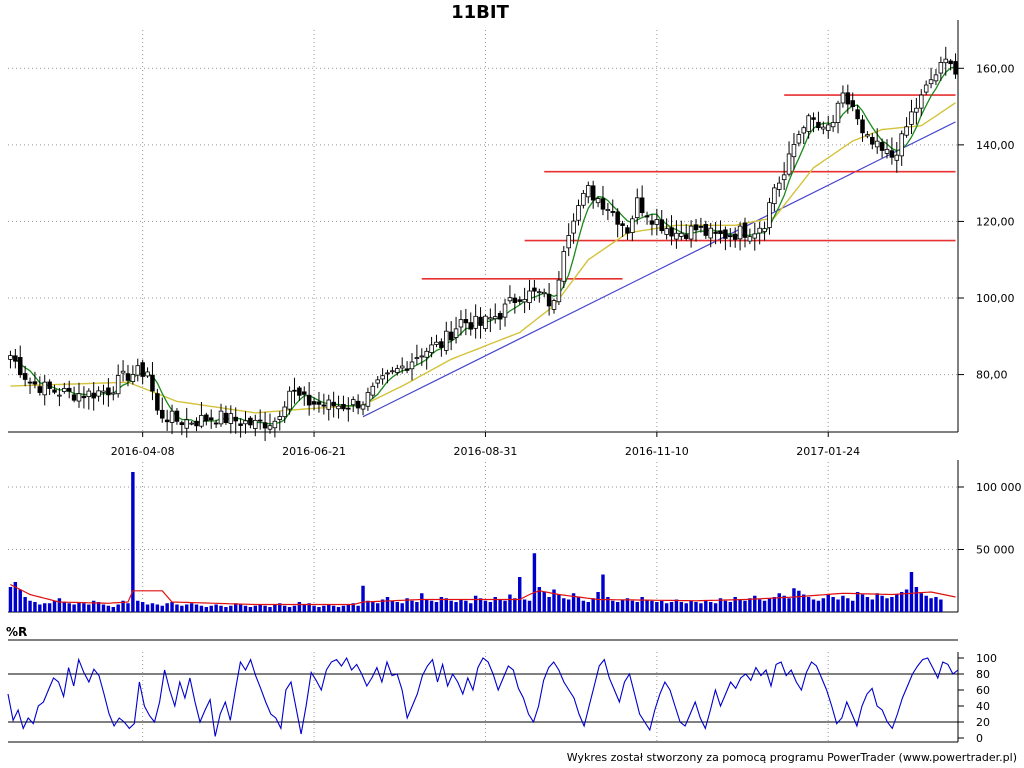 Image resolution: width=1024 pixels, height=768 pixels. I want to click on wr-tick-label: 60, so click(983, 690).